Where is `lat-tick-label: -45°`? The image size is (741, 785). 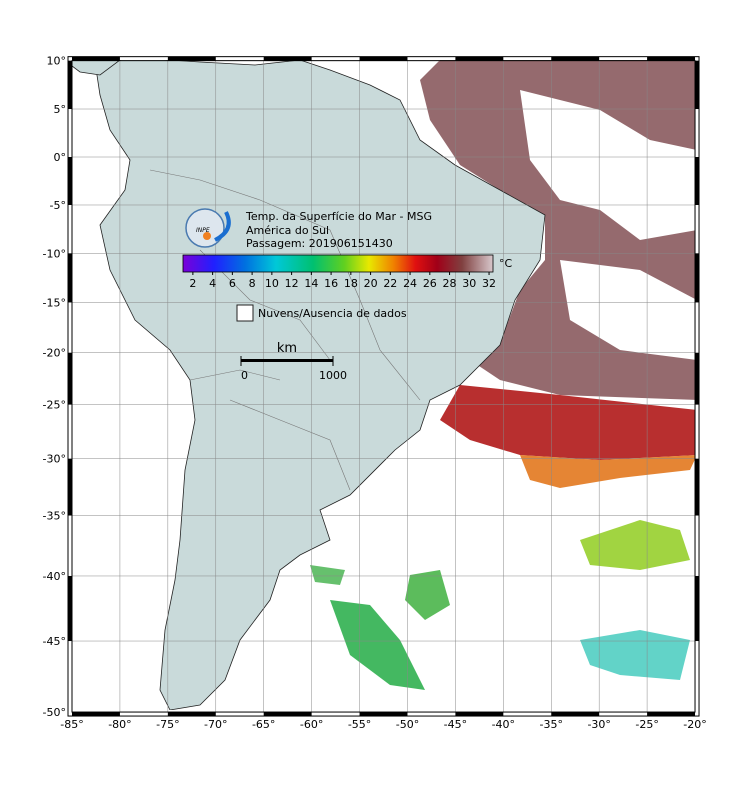
lat-tick-label: -45° is located at coordinates (54, 641).